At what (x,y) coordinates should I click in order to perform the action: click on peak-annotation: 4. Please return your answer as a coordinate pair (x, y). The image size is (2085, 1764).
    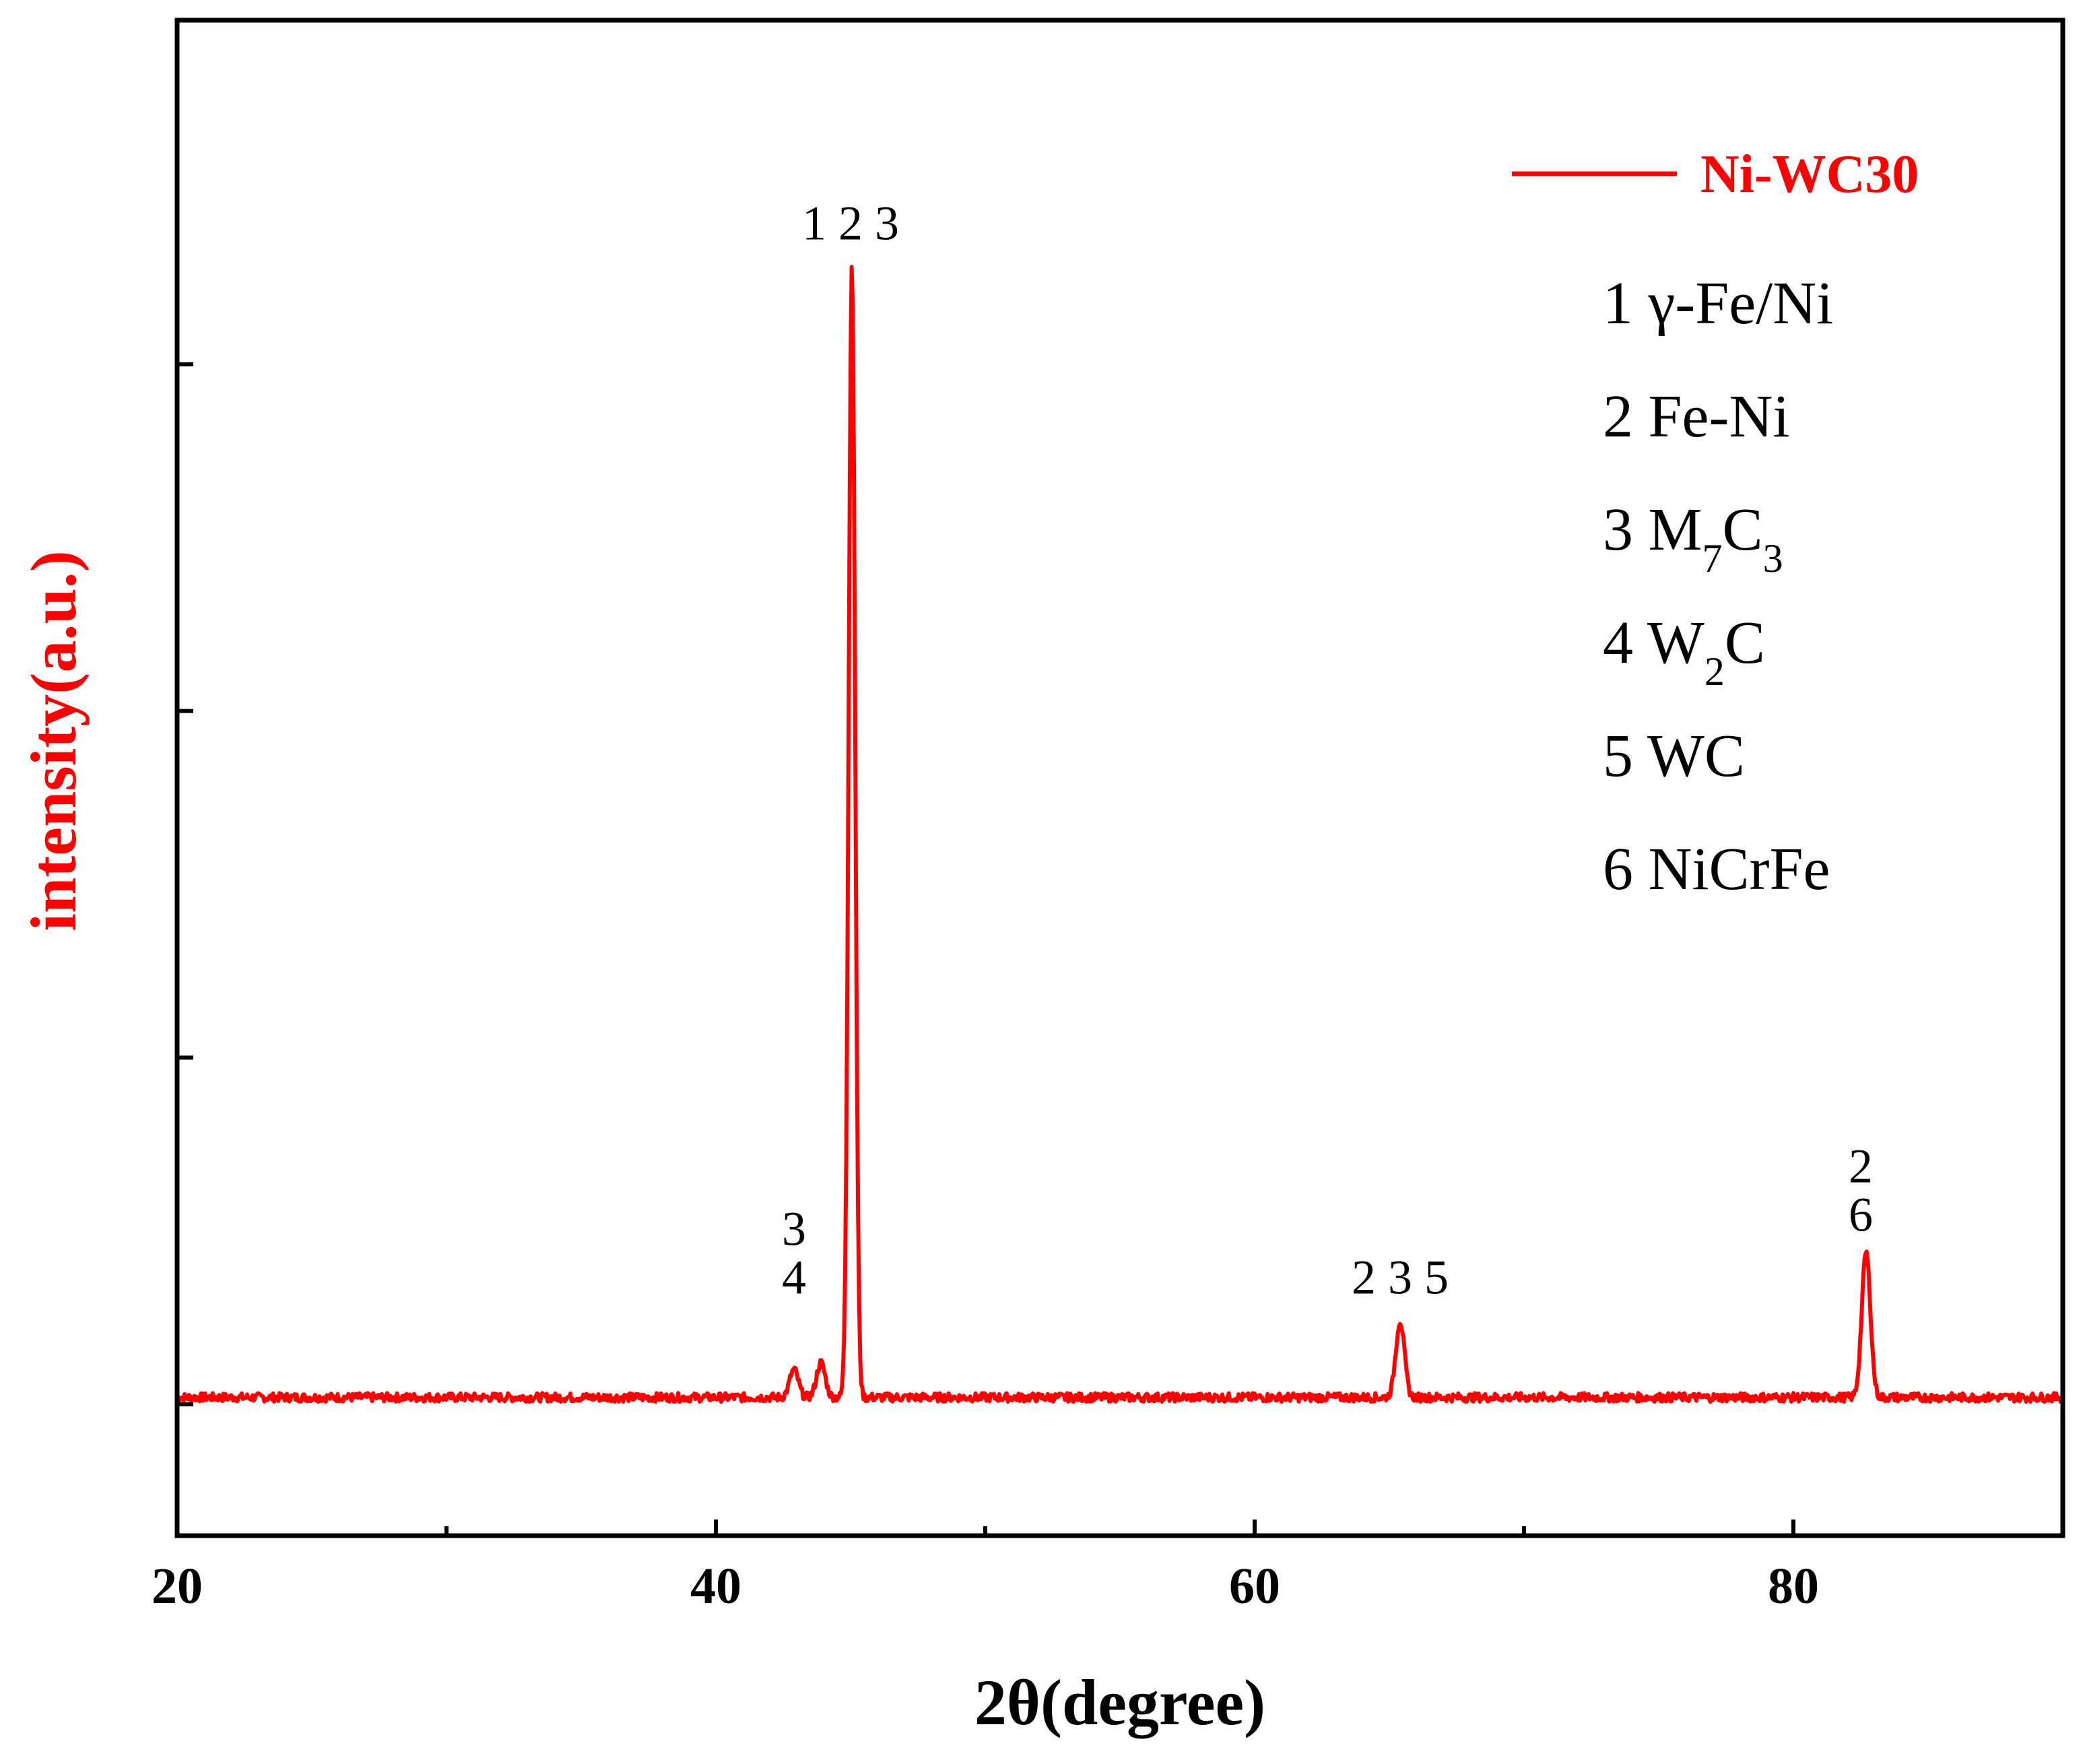
    Looking at the image, I should click on (794, 1277).